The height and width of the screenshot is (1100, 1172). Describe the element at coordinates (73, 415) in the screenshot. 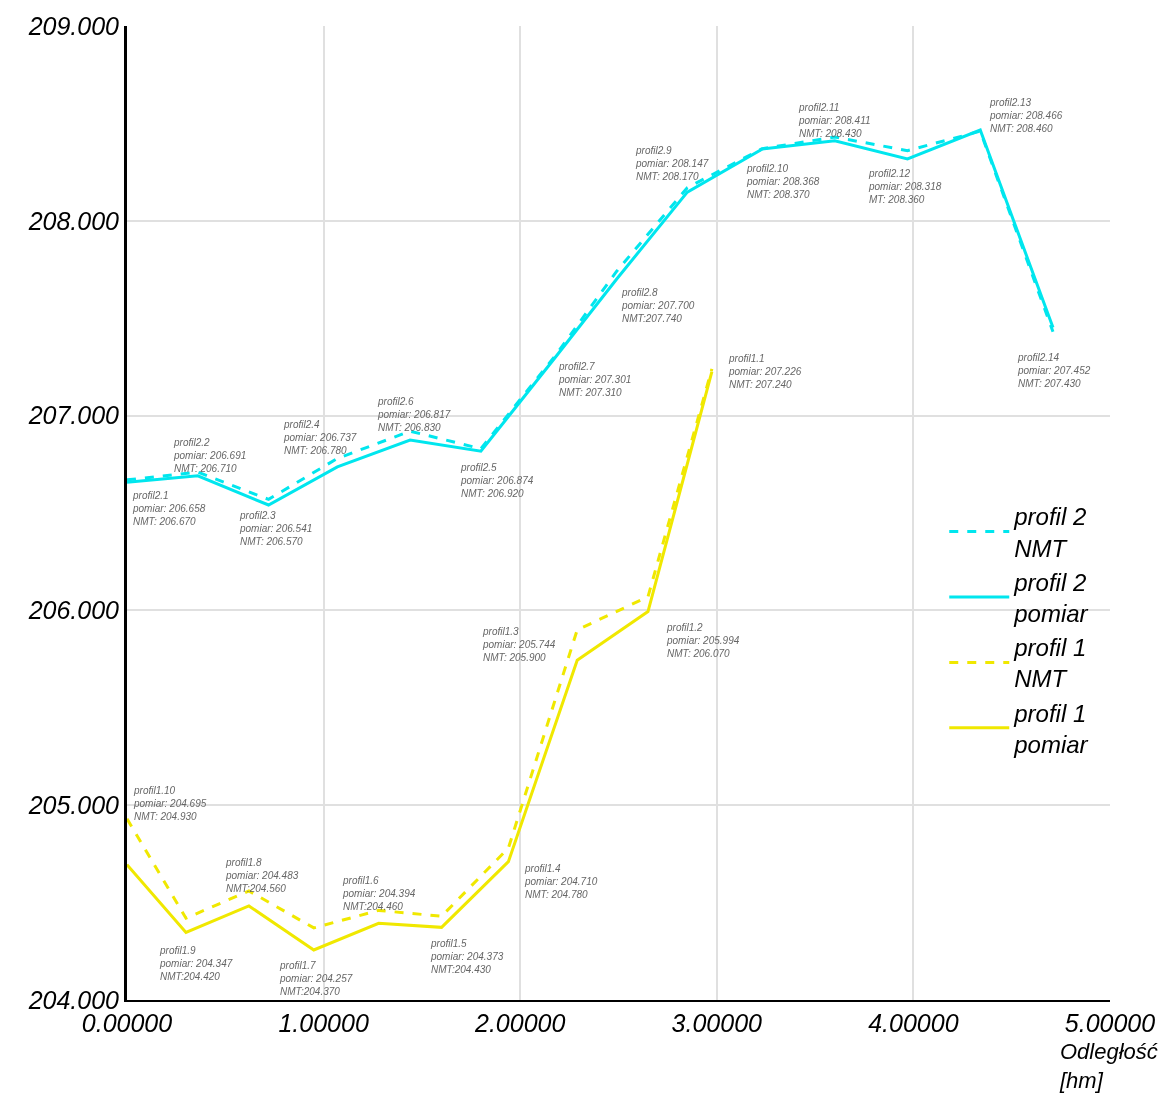

I see `y-tick-label: 207.000` at that location.